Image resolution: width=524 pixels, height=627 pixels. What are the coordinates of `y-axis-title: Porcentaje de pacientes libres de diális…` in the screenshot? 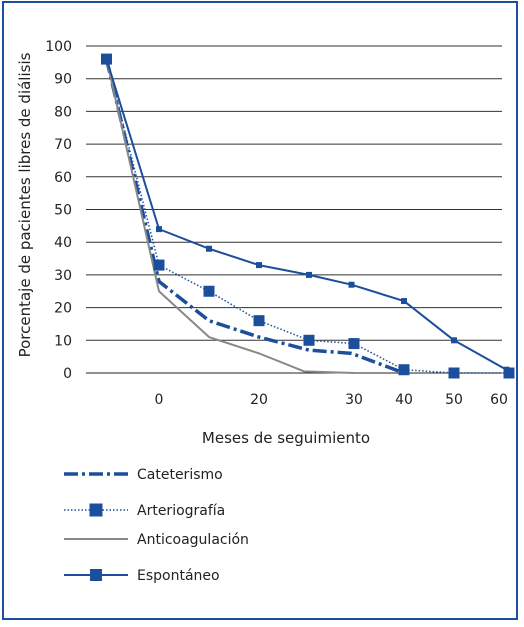 It's located at (25, 204).